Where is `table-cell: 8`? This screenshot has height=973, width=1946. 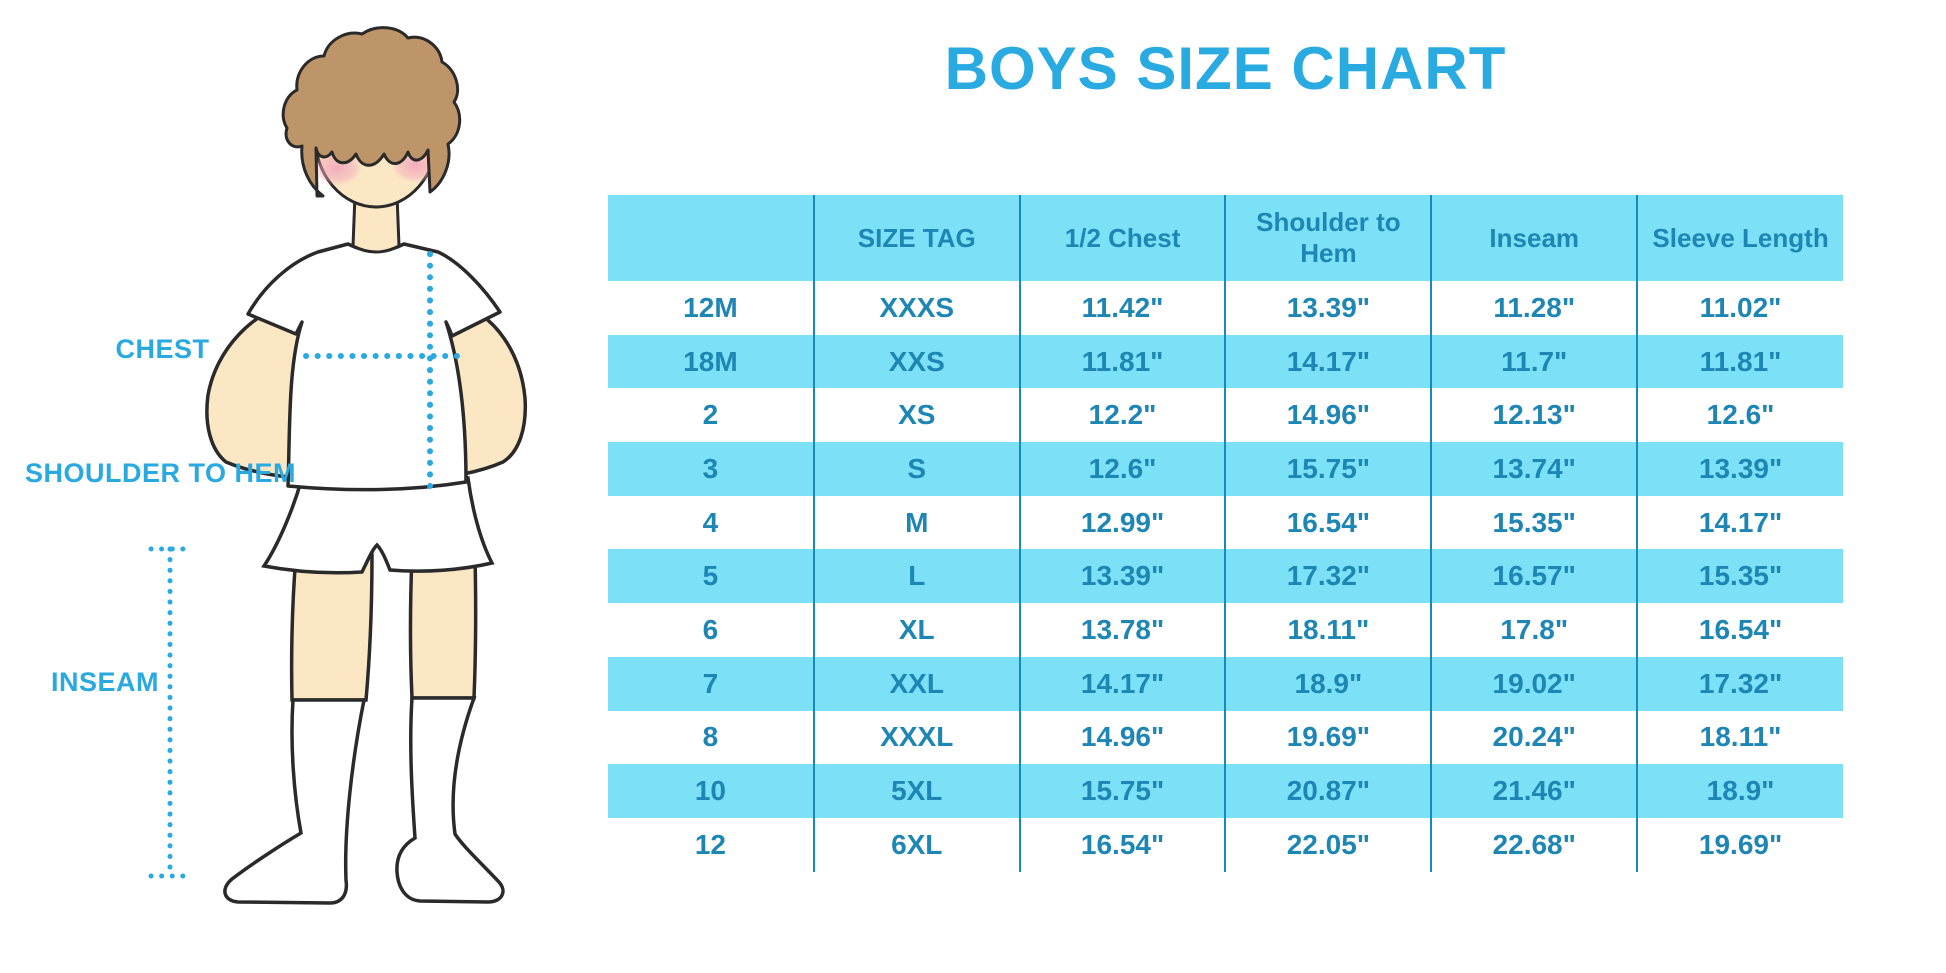
table-cell: 8 is located at coordinates (711, 737).